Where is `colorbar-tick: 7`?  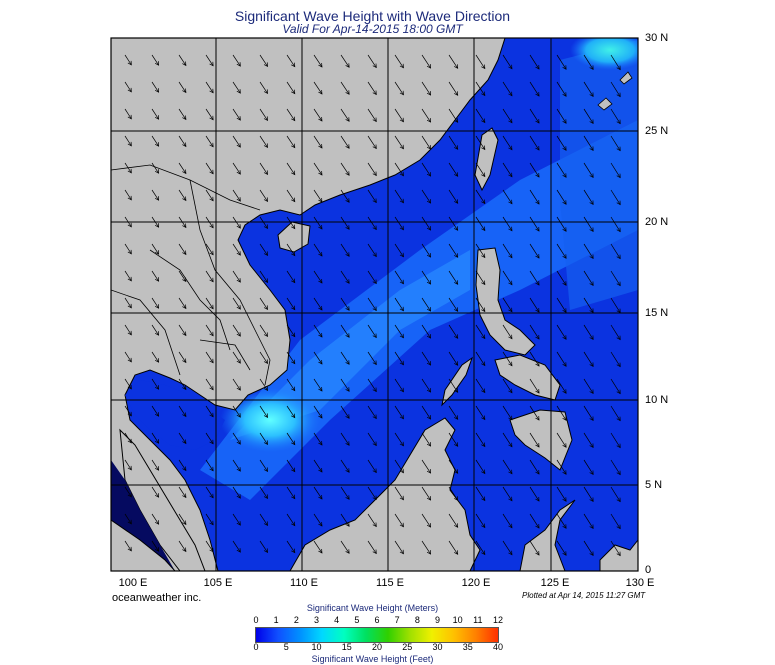 colorbar-tick: 7 is located at coordinates (397, 620).